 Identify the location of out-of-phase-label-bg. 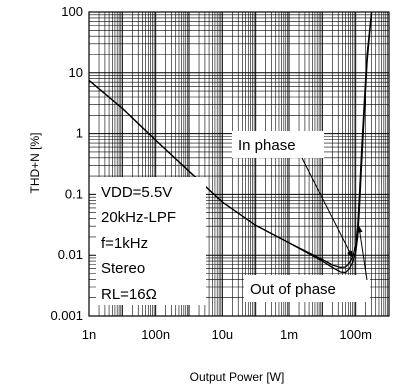
(307, 288).